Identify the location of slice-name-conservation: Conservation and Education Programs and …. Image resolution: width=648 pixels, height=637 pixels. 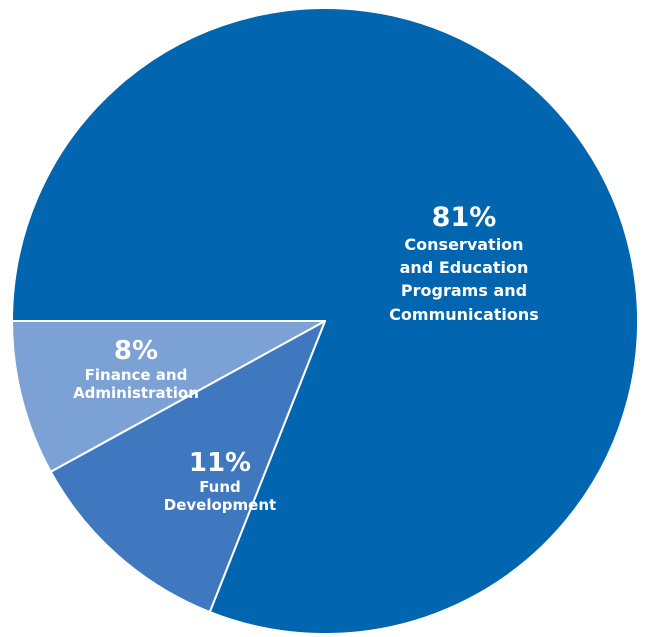
(464, 279).